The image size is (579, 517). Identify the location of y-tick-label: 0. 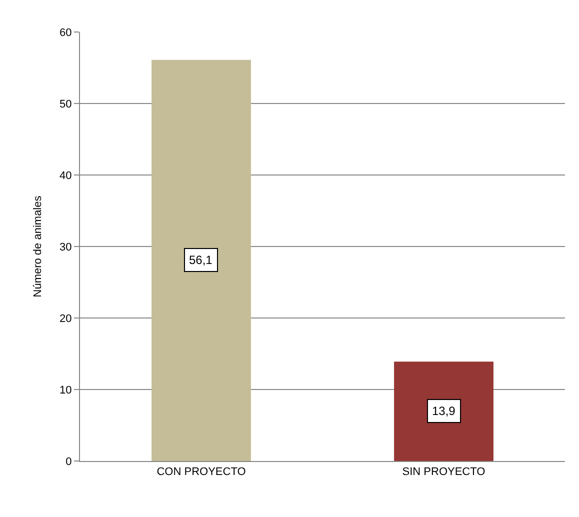
(69, 462).